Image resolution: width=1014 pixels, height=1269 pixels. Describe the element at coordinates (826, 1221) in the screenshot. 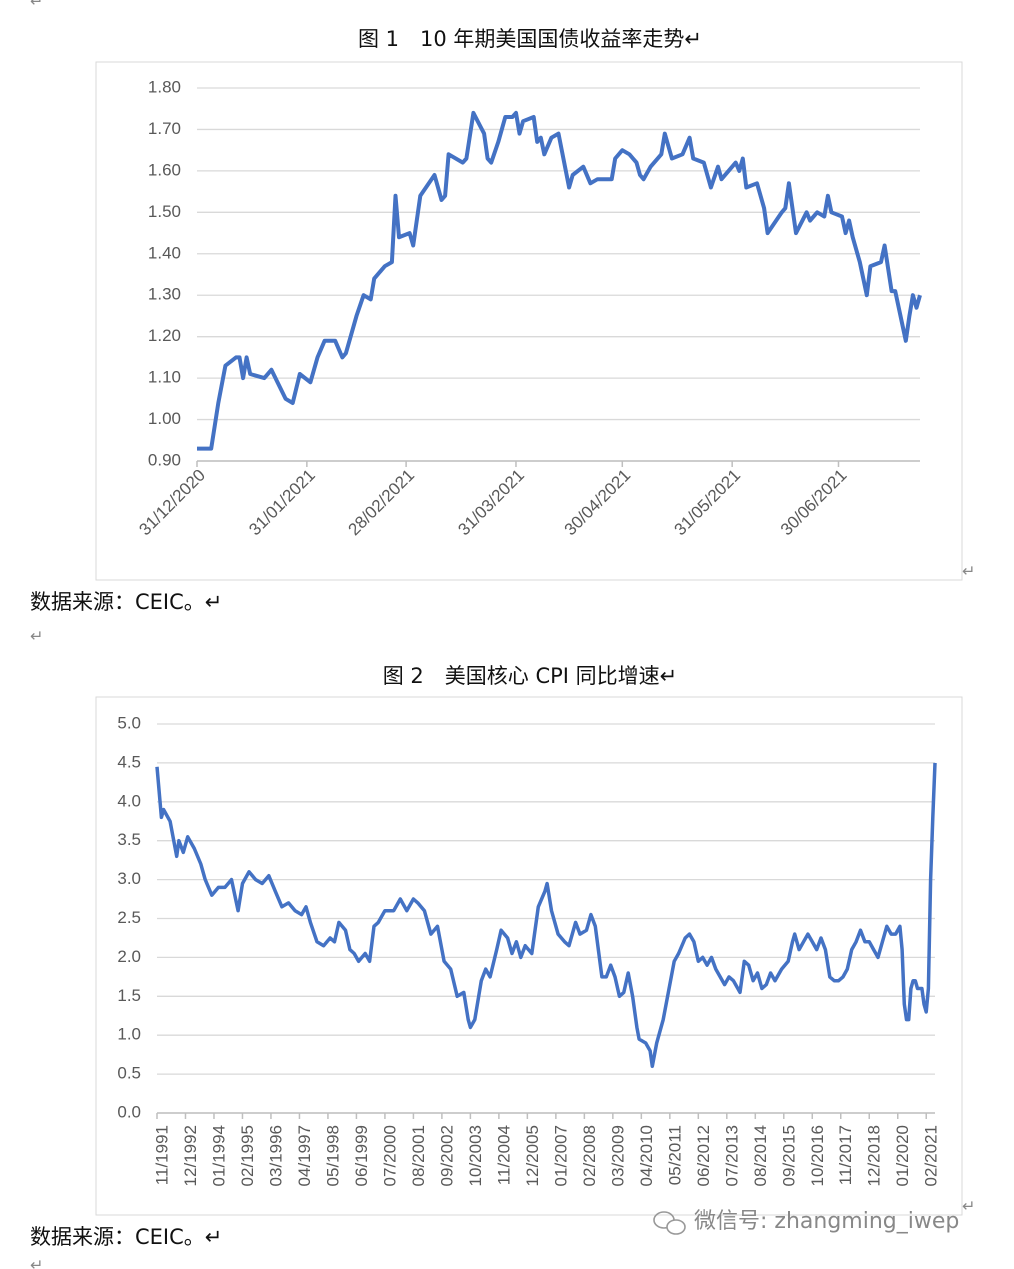

I see `watermark: 微信号: zhangming_iwep` at that location.